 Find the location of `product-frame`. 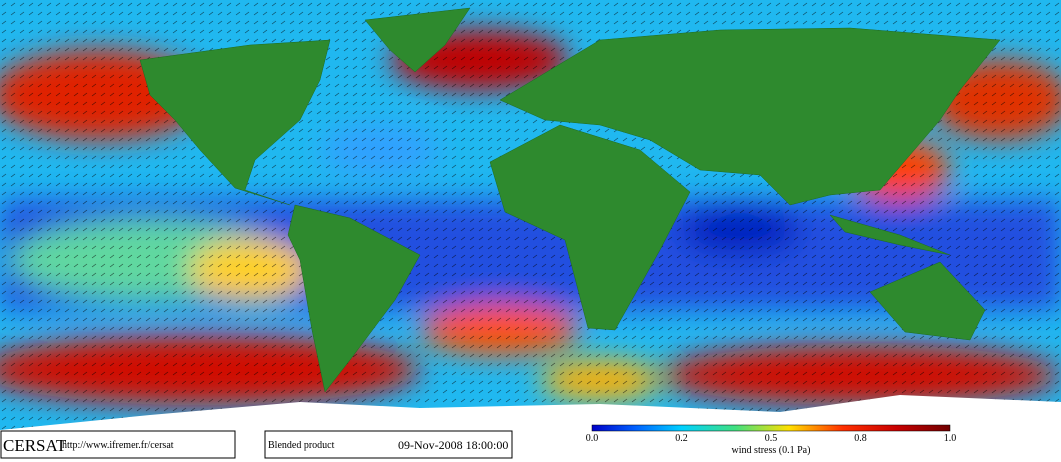

product-frame is located at coordinates (388, 444).